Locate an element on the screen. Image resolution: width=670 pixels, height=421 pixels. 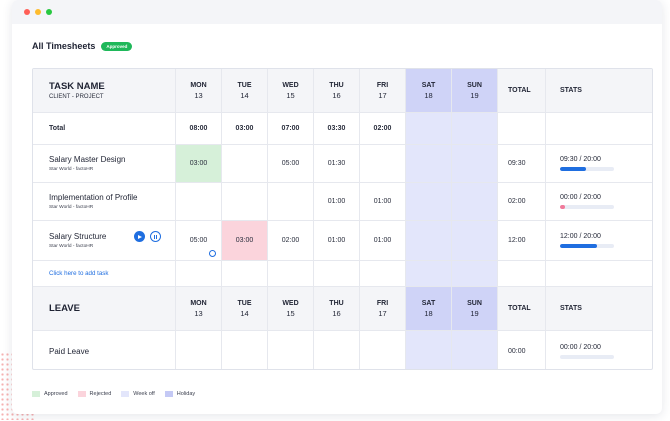
play-timer-button is located at coordinates (139, 236).